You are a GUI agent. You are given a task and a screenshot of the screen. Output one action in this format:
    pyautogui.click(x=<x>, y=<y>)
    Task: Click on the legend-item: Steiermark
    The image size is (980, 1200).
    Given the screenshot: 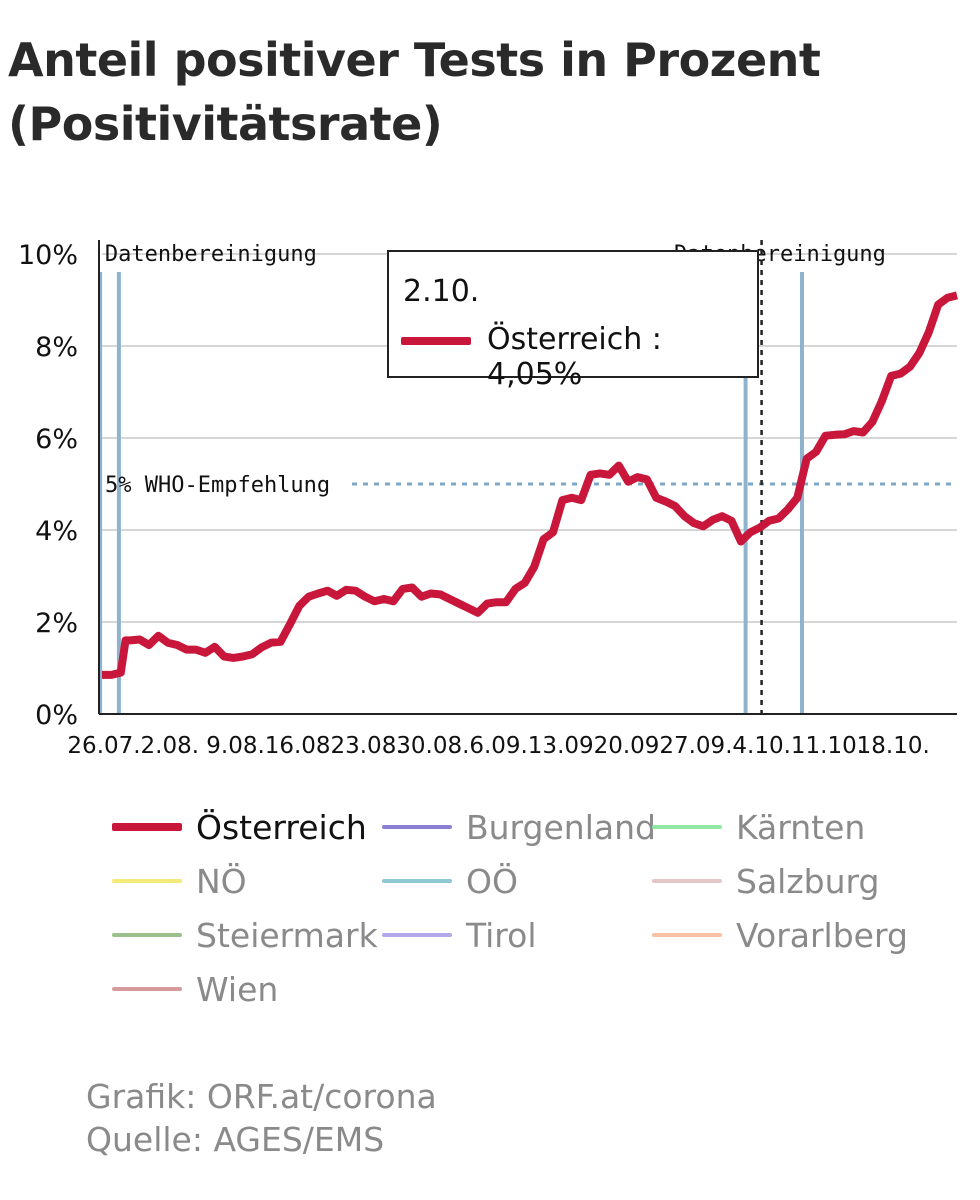 What is the action you would take?
    pyautogui.click(x=245, y=935)
    